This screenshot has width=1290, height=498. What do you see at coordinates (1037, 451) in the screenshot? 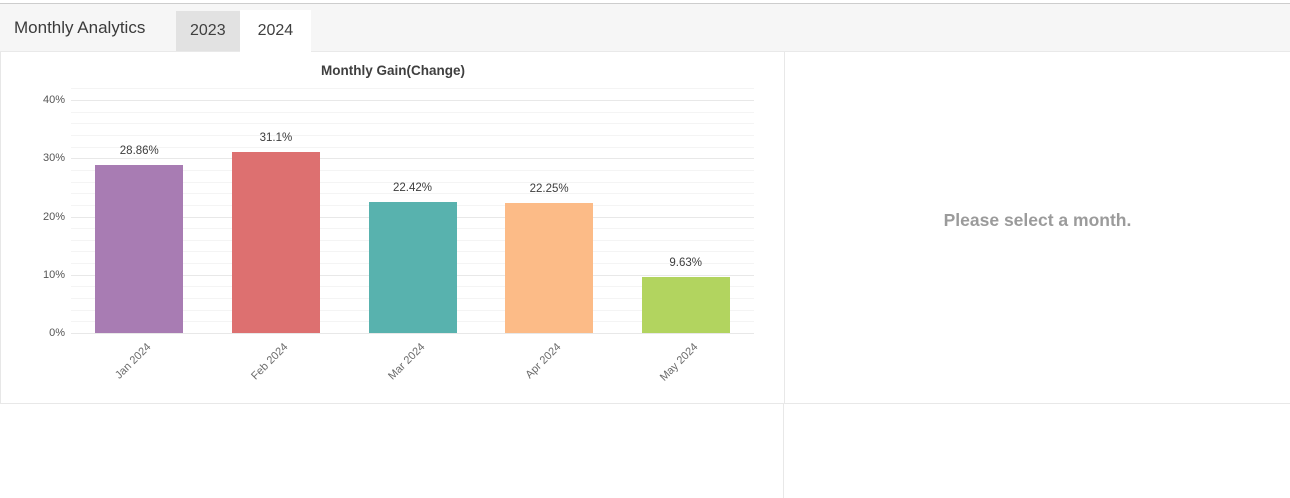
I see `bottom-right-section` at bounding box center [1037, 451].